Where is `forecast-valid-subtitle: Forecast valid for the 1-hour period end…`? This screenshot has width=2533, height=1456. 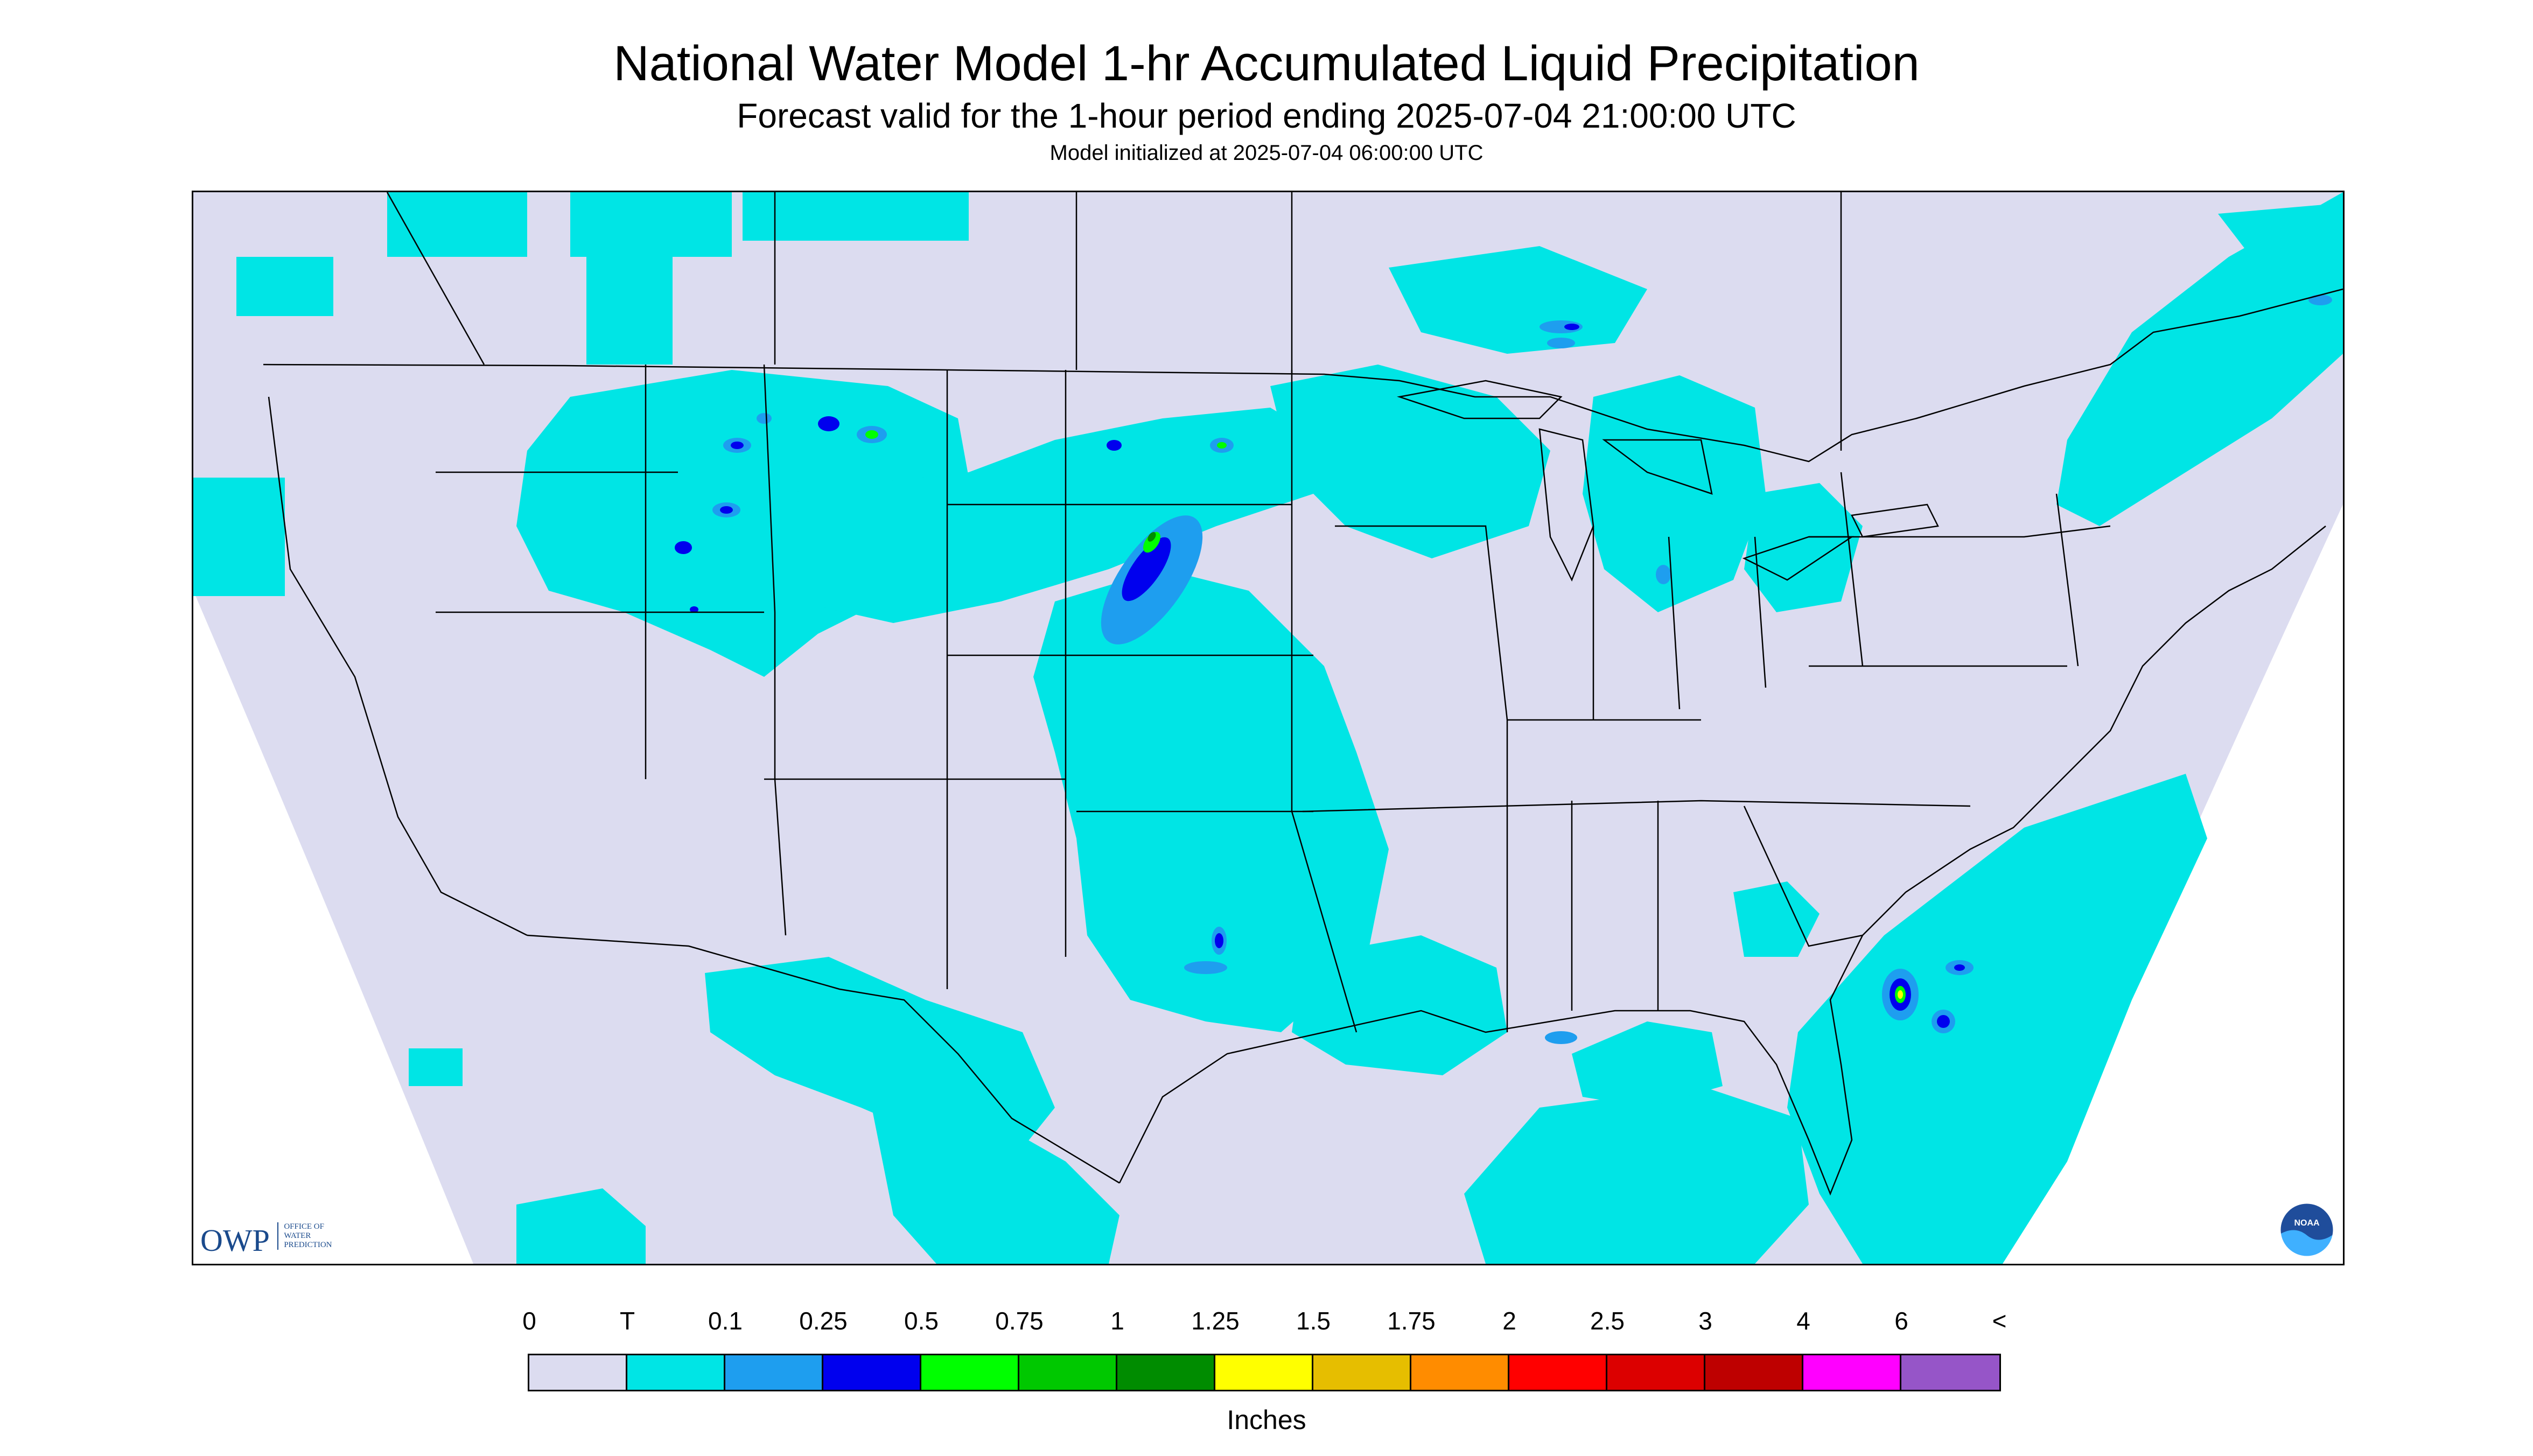
forecast-valid-subtitle: Forecast valid for the 1-hour period end… is located at coordinates (1266, 115).